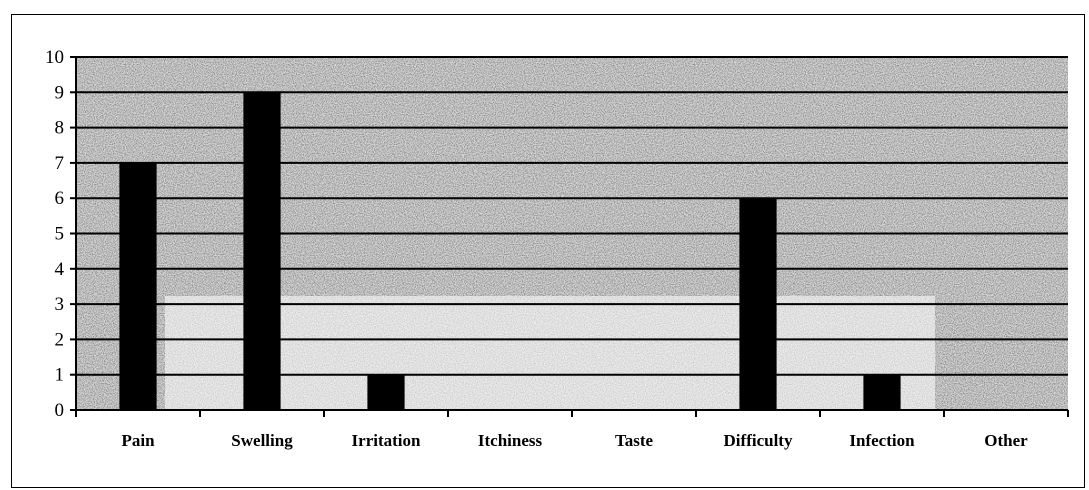 The width and height of the screenshot is (1089, 490). I want to click on bar-difficulty, so click(758, 304).